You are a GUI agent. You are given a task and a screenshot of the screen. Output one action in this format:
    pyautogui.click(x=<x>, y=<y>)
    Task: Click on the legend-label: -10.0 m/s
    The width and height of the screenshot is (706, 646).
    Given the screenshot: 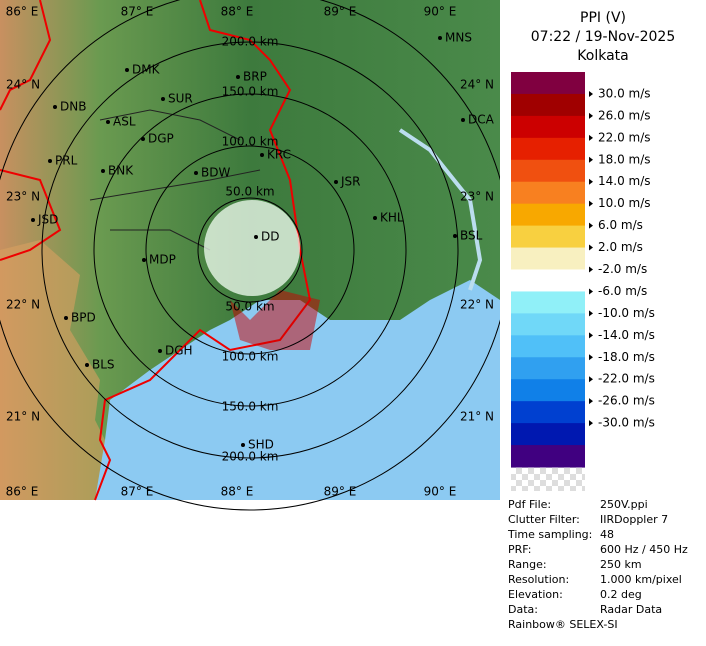 What is the action you would take?
    pyautogui.click(x=626, y=313)
    